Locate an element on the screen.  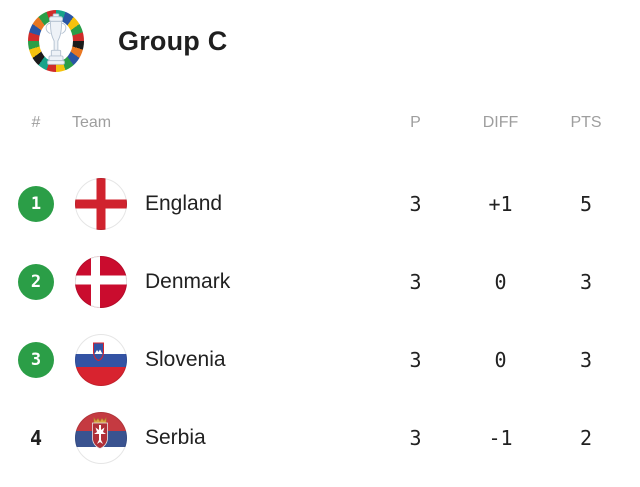
rank-cell: 3 is located at coordinates (36, 360).